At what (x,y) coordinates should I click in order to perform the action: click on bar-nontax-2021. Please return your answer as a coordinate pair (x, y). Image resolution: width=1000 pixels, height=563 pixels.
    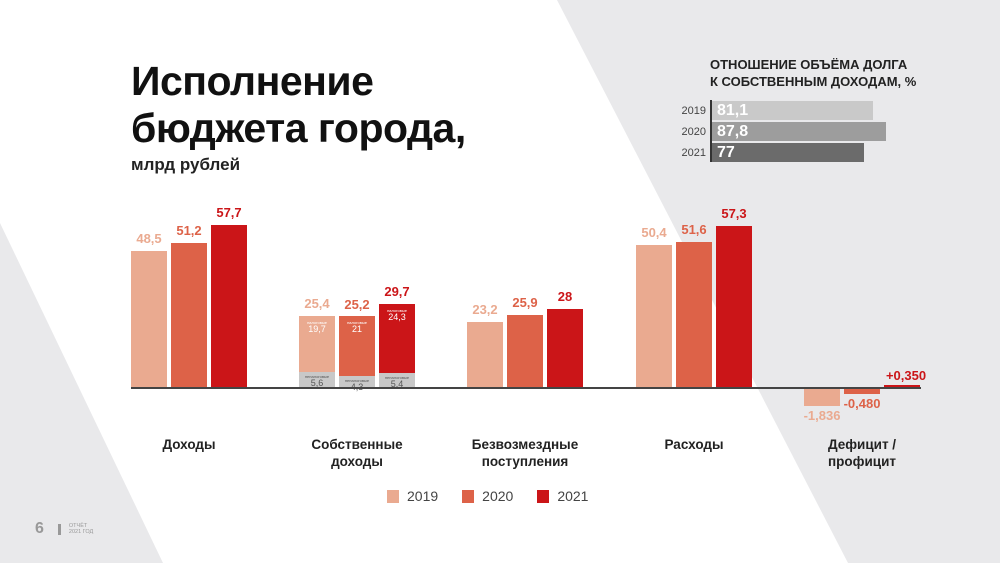
    Looking at the image, I should click on (397, 380).